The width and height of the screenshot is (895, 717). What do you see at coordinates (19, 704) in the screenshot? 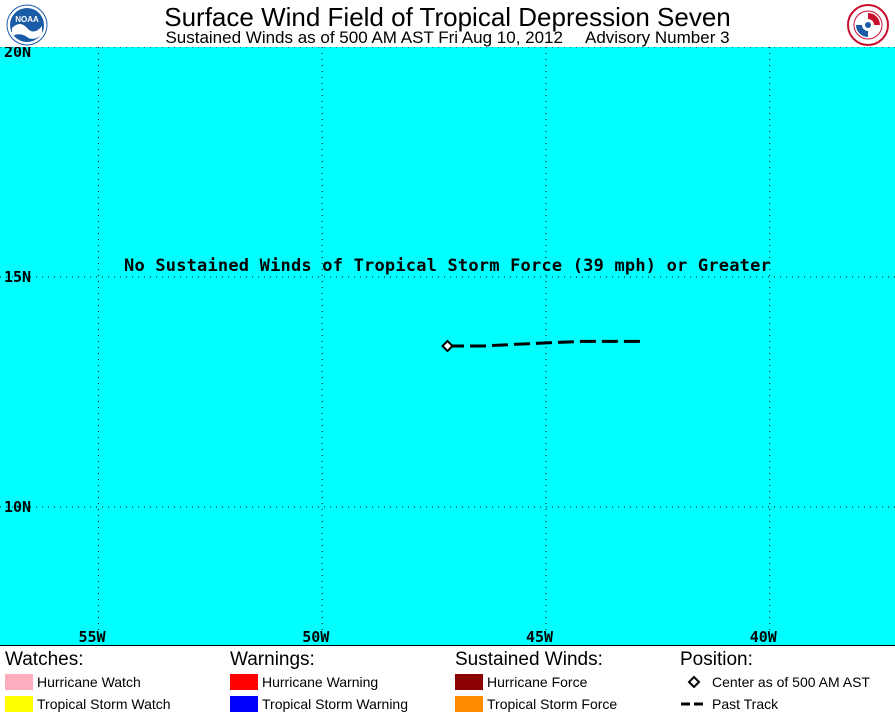
I see `tropical-storm-watch-swatch` at bounding box center [19, 704].